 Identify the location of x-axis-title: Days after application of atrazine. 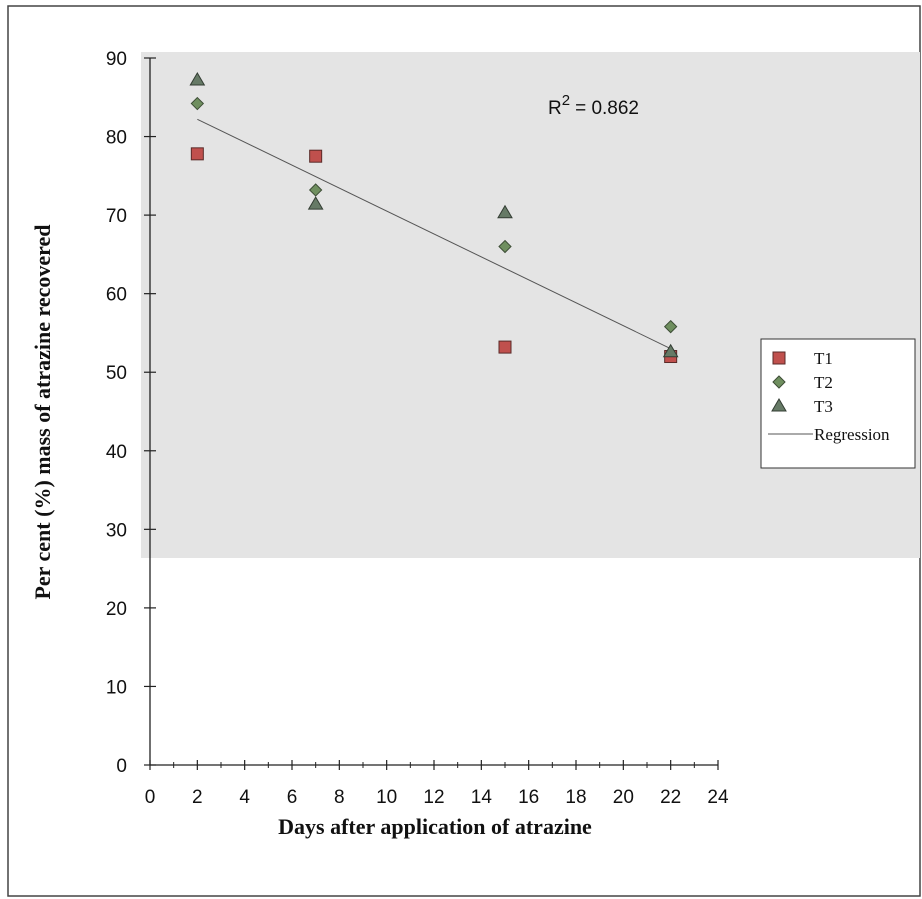
(435, 826).